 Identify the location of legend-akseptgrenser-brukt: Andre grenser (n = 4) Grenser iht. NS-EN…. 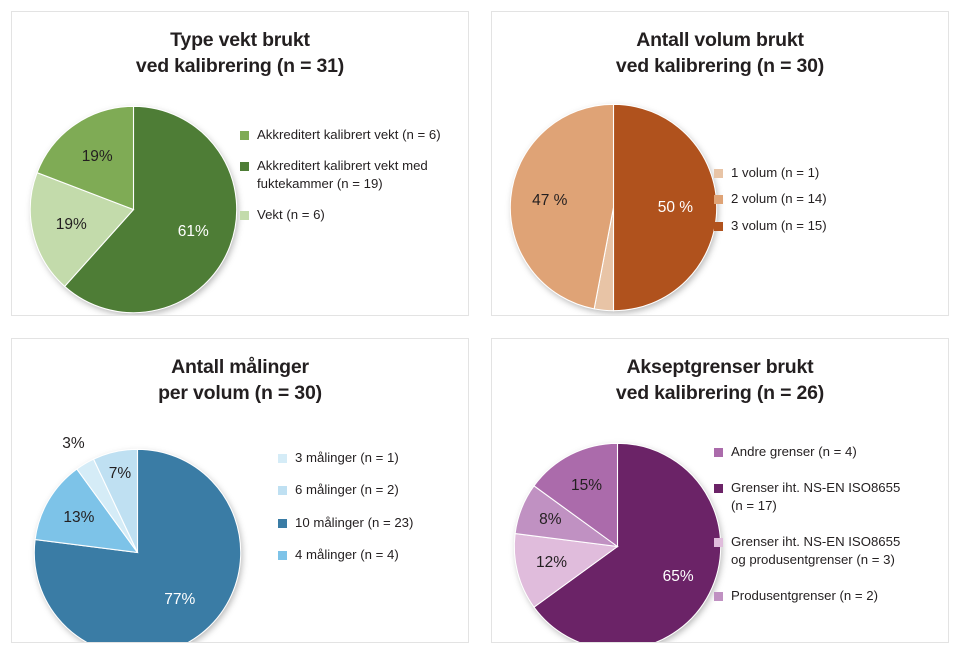
(829, 533).